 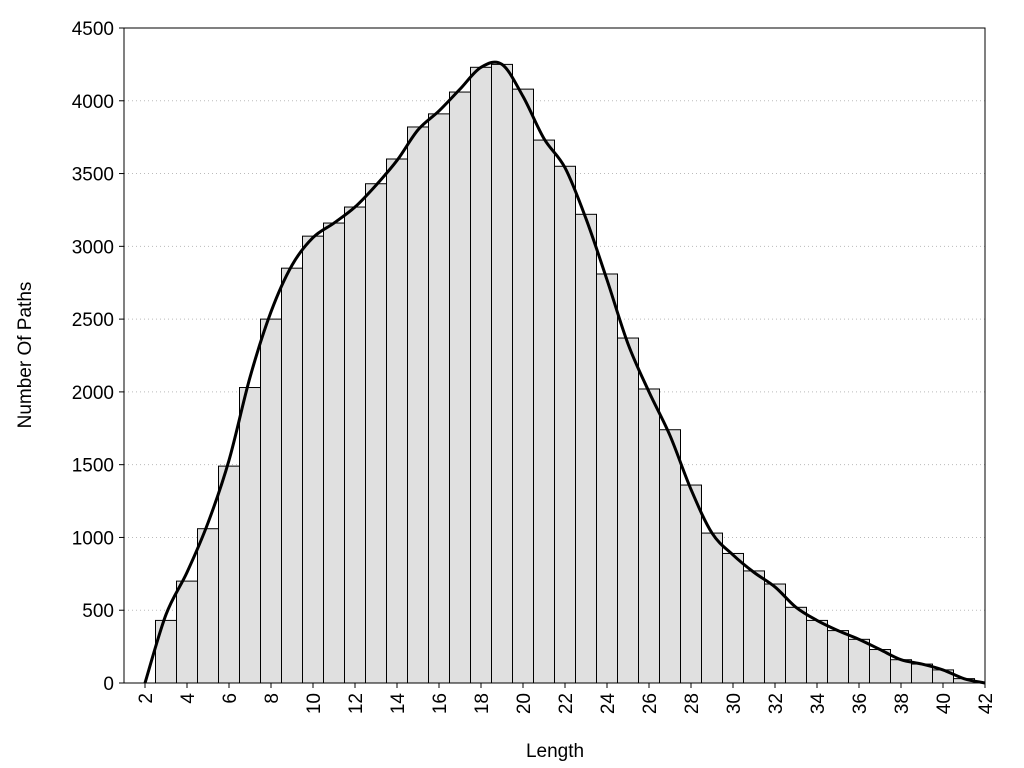 What do you see at coordinates (93, 175) in the screenshot?
I see `y-tick-label: 3500` at bounding box center [93, 175].